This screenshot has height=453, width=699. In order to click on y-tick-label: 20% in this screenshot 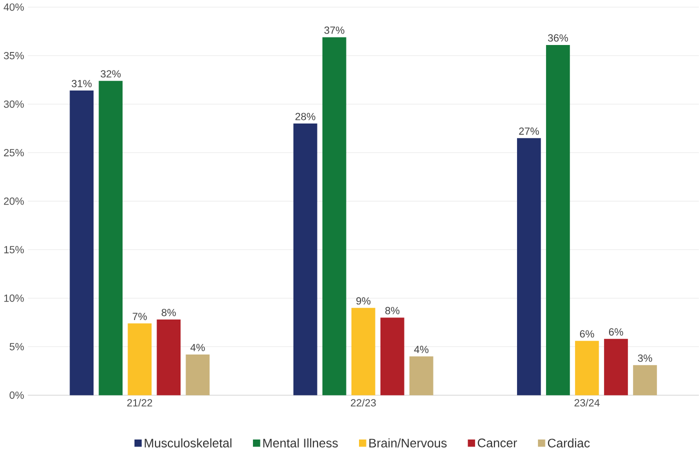, I will do `click(14, 201)`.